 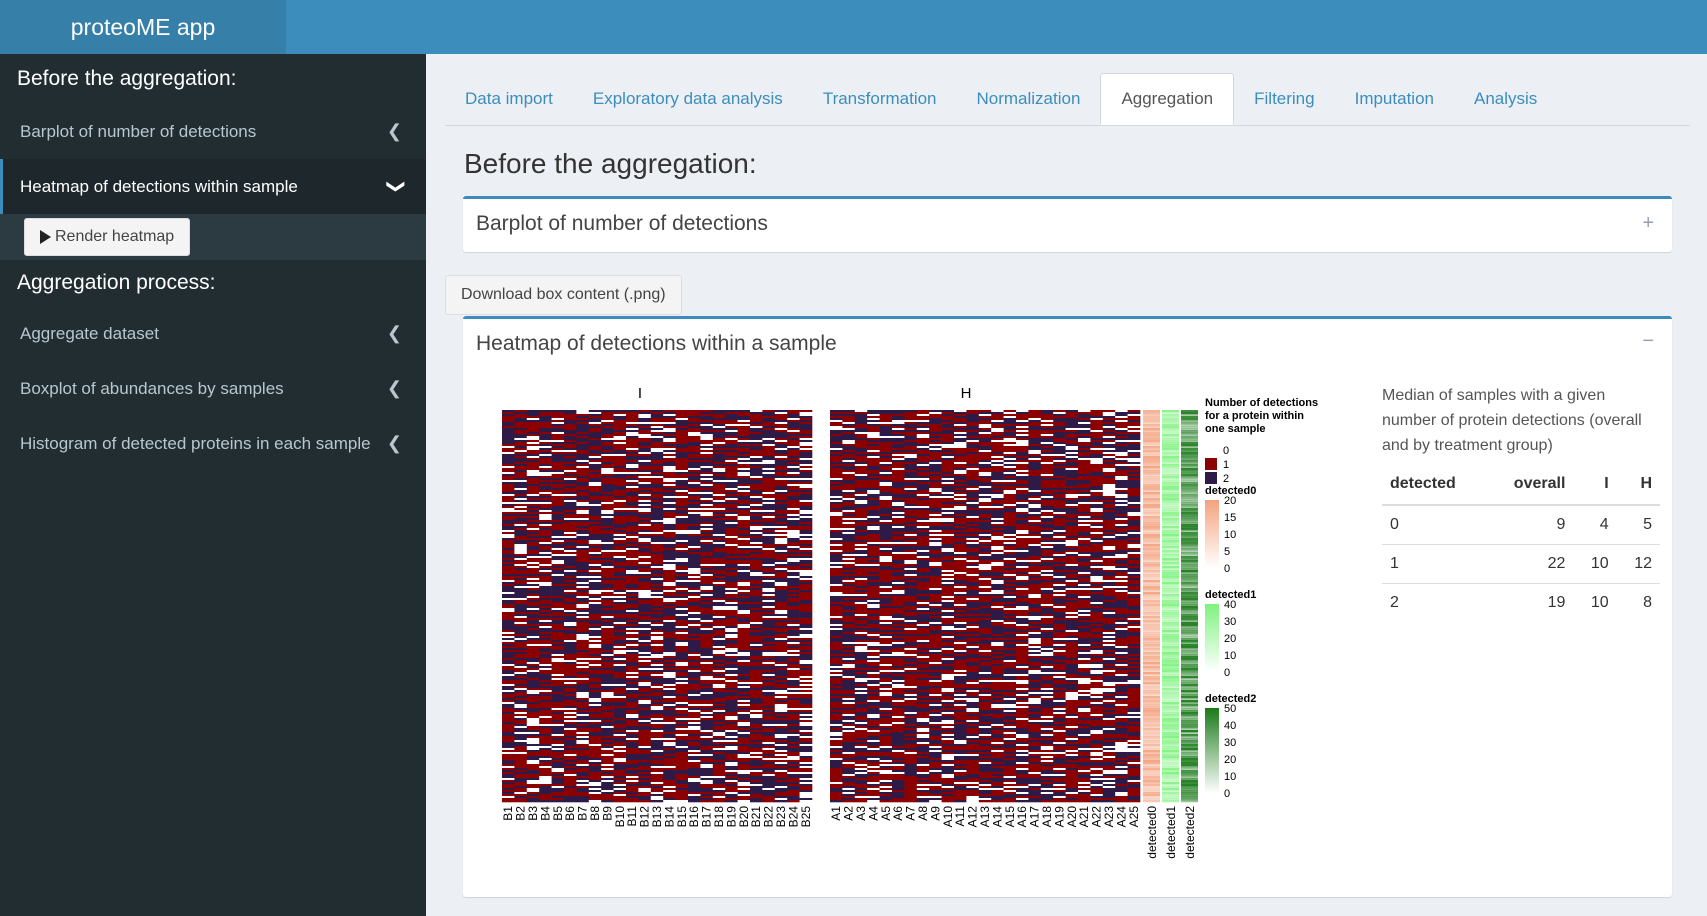 I want to click on table-row: 0 9 4 5, so click(x=1521, y=524).